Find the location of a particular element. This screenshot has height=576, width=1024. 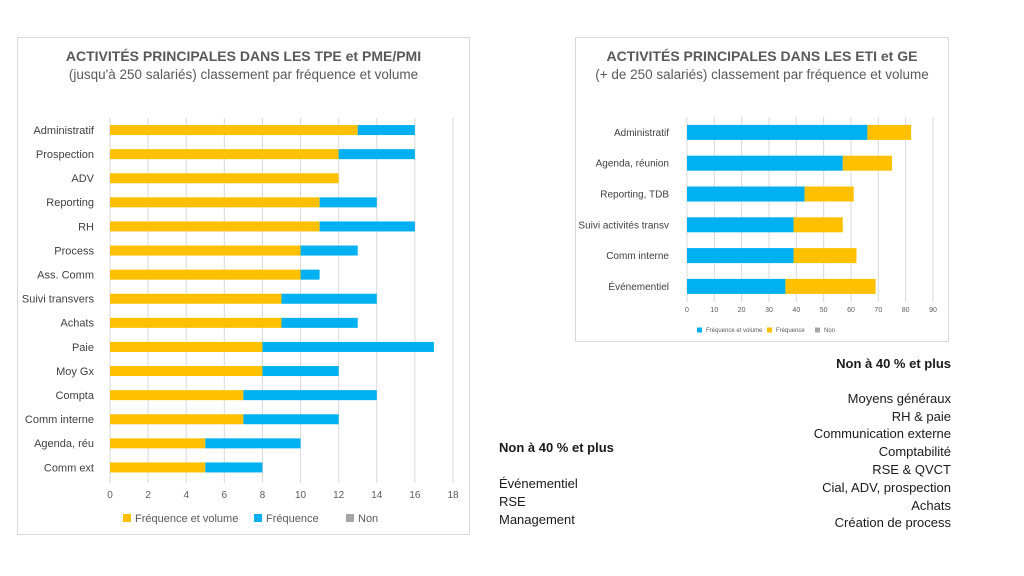

x-tick-label: 4 is located at coordinates (186, 495).